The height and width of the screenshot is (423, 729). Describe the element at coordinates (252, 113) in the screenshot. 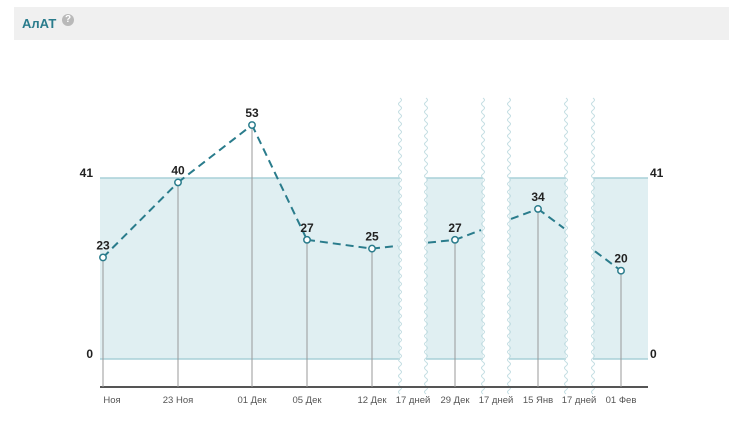

I see `data-label: 53` at that location.